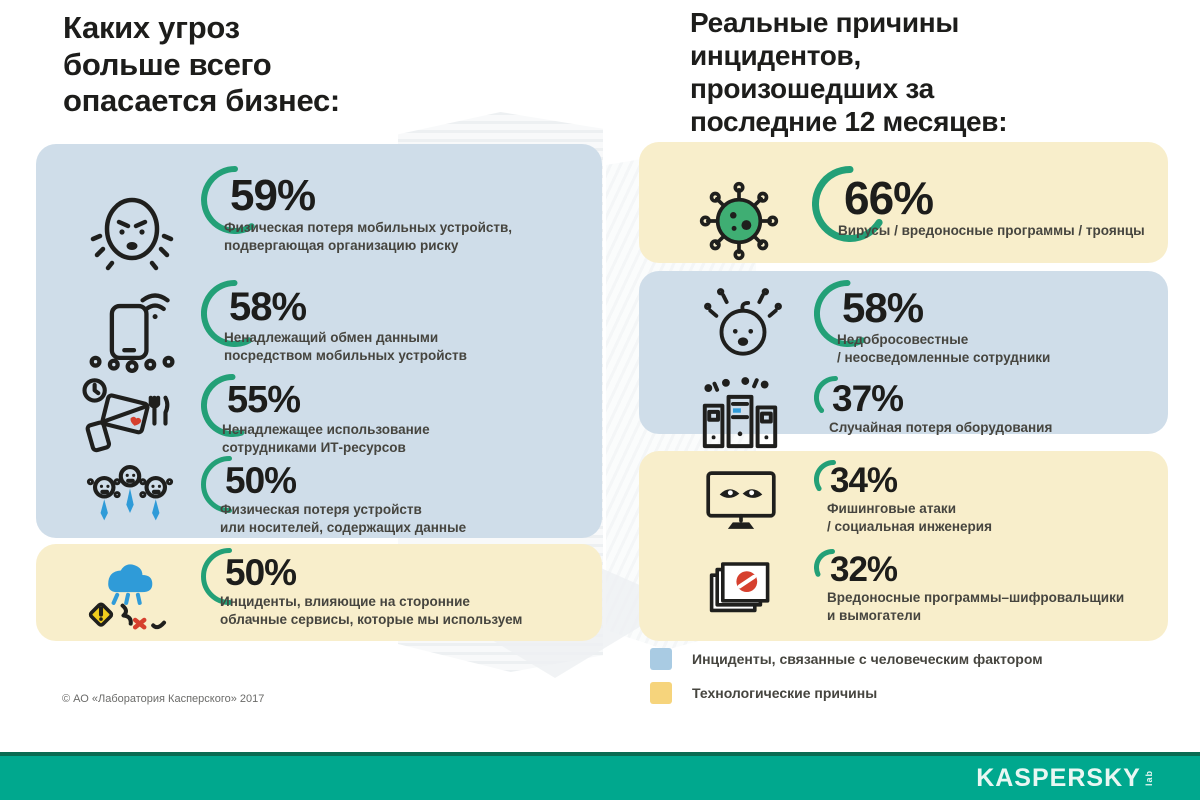 Image resolution: width=1200 pixels, height=800 pixels. I want to click on legend-swatch-technological, so click(661, 693).